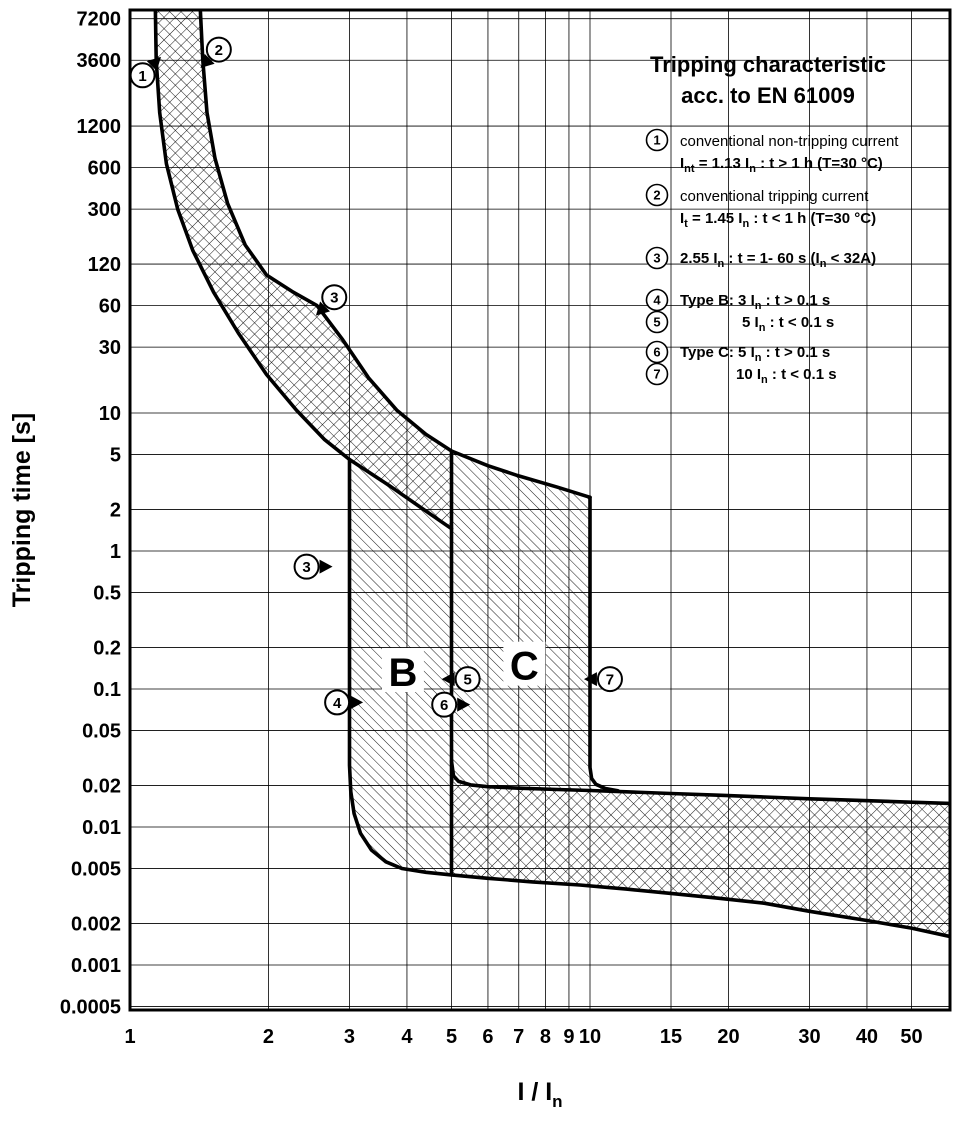 This screenshot has height=1136, width=956. Describe the element at coordinates (722, 163) in the screenshot. I see `text-seg: = 1.13 I` at that location.